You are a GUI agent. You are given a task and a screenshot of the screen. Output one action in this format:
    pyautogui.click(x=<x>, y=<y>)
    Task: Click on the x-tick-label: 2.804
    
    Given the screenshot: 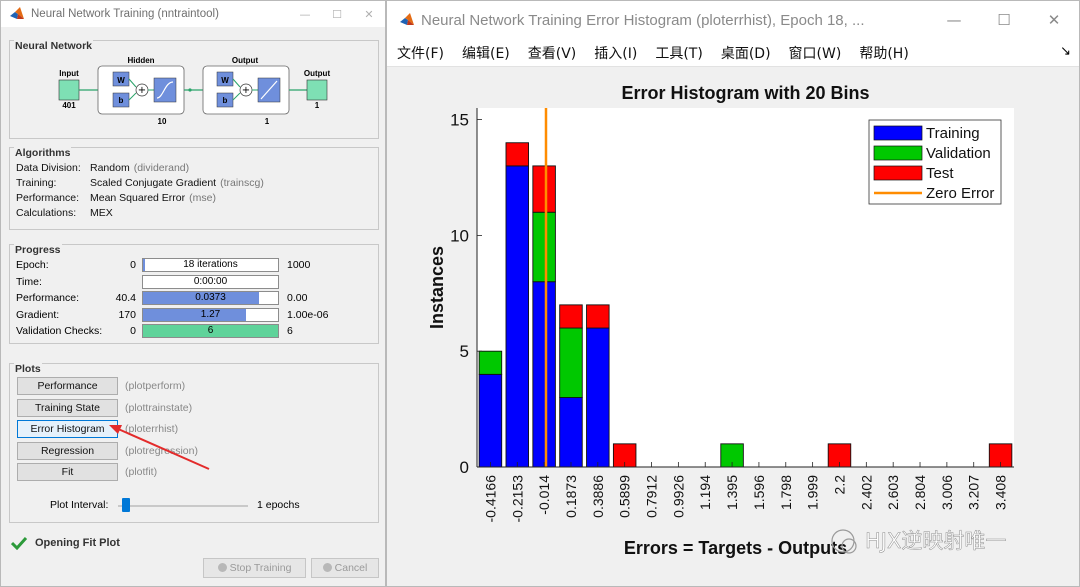 What is the action you would take?
    pyautogui.click(x=920, y=492)
    